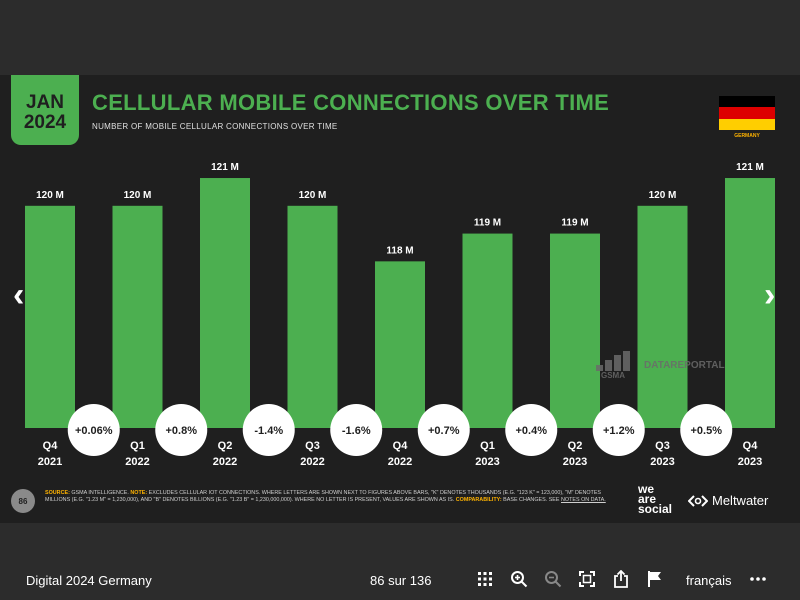 The width and height of the screenshot is (800, 600). What do you see at coordinates (89, 580) in the screenshot?
I see `document-title: Digital 2024 Germany` at bounding box center [89, 580].